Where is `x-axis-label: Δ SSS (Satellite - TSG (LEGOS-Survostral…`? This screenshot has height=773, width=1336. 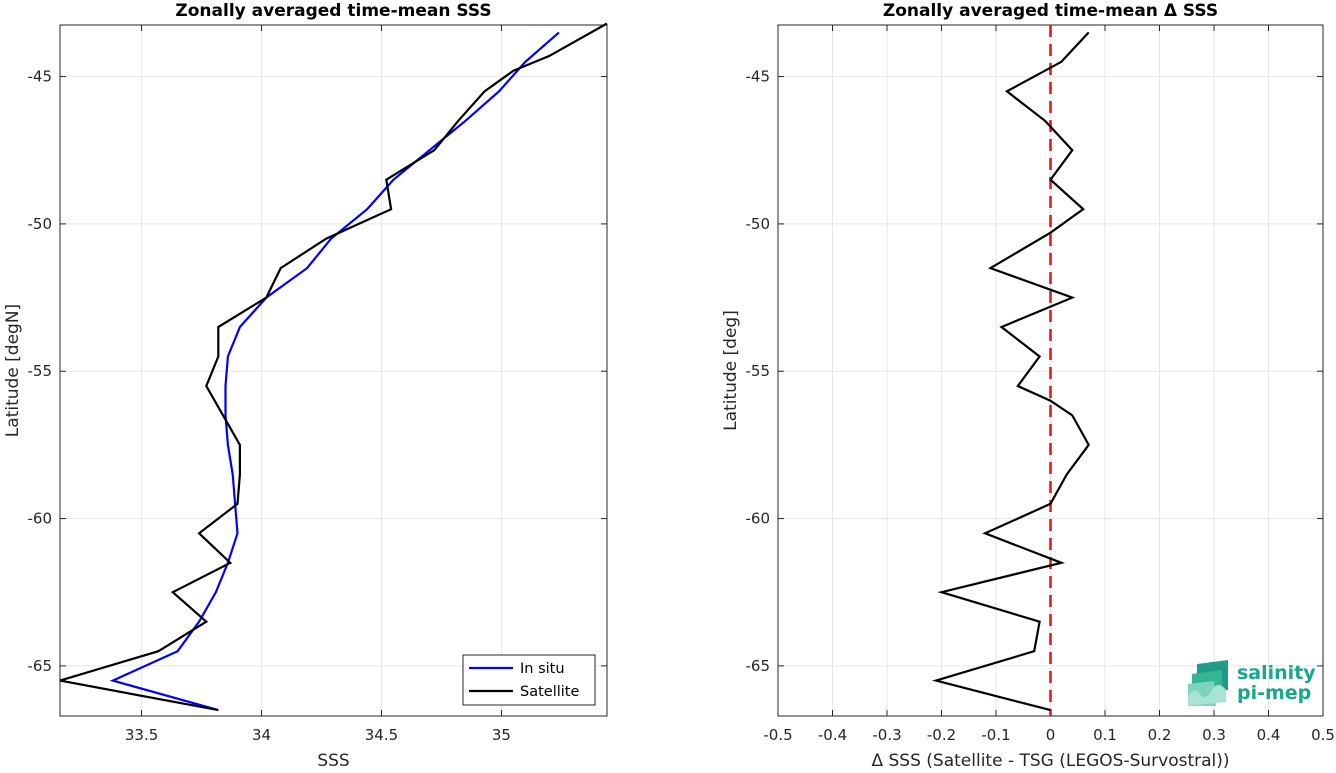 x-axis-label: Δ SSS (Satellite - TSG (LEGOS-Survostral… is located at coordinates (1050, 760).